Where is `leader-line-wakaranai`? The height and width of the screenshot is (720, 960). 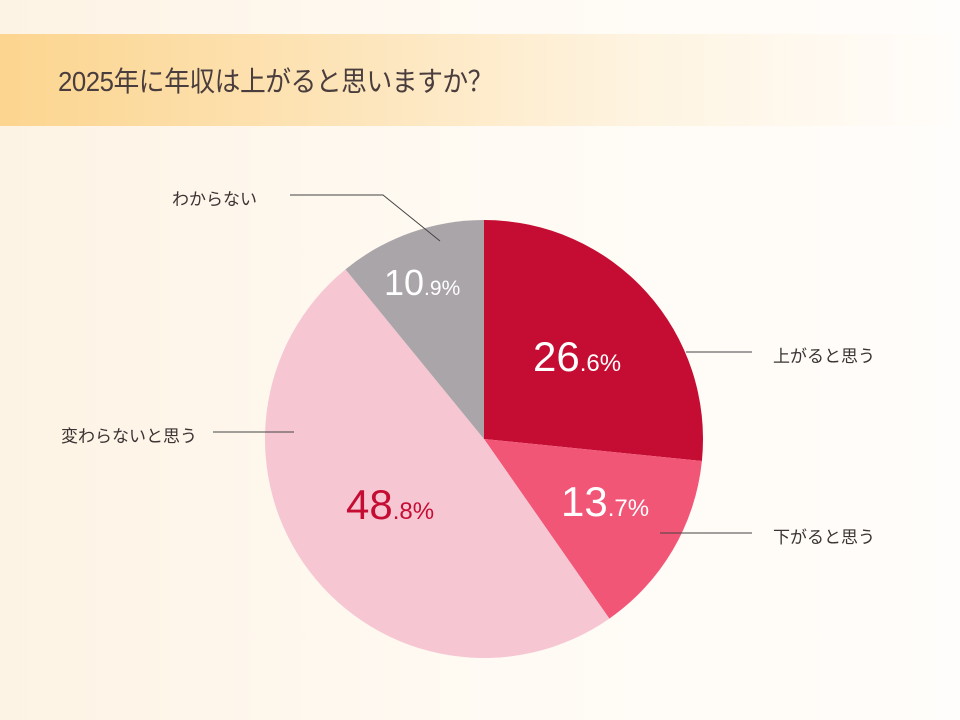 leader-line-wakaranai is located at coordinates (365, 218).